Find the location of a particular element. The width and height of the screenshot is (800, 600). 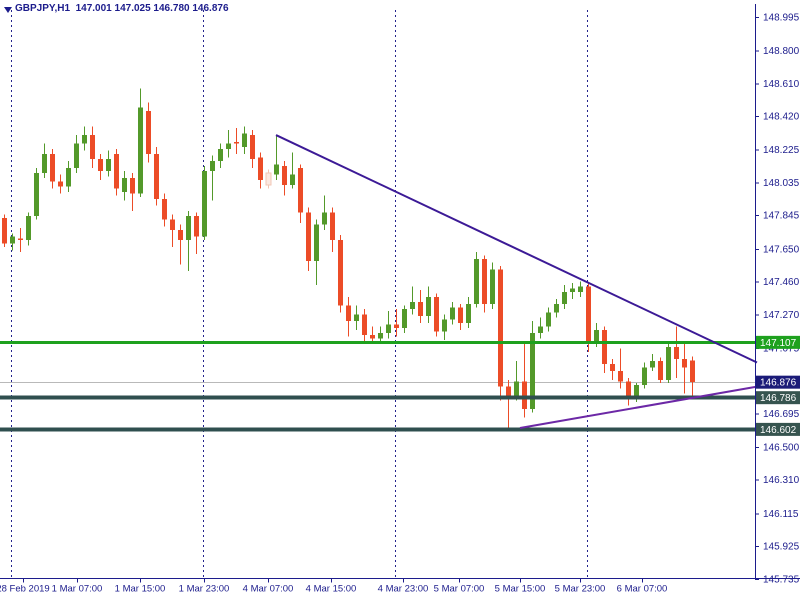

x-axis-label: 1 Mar 15:00 is located at coordinates (140, 589).